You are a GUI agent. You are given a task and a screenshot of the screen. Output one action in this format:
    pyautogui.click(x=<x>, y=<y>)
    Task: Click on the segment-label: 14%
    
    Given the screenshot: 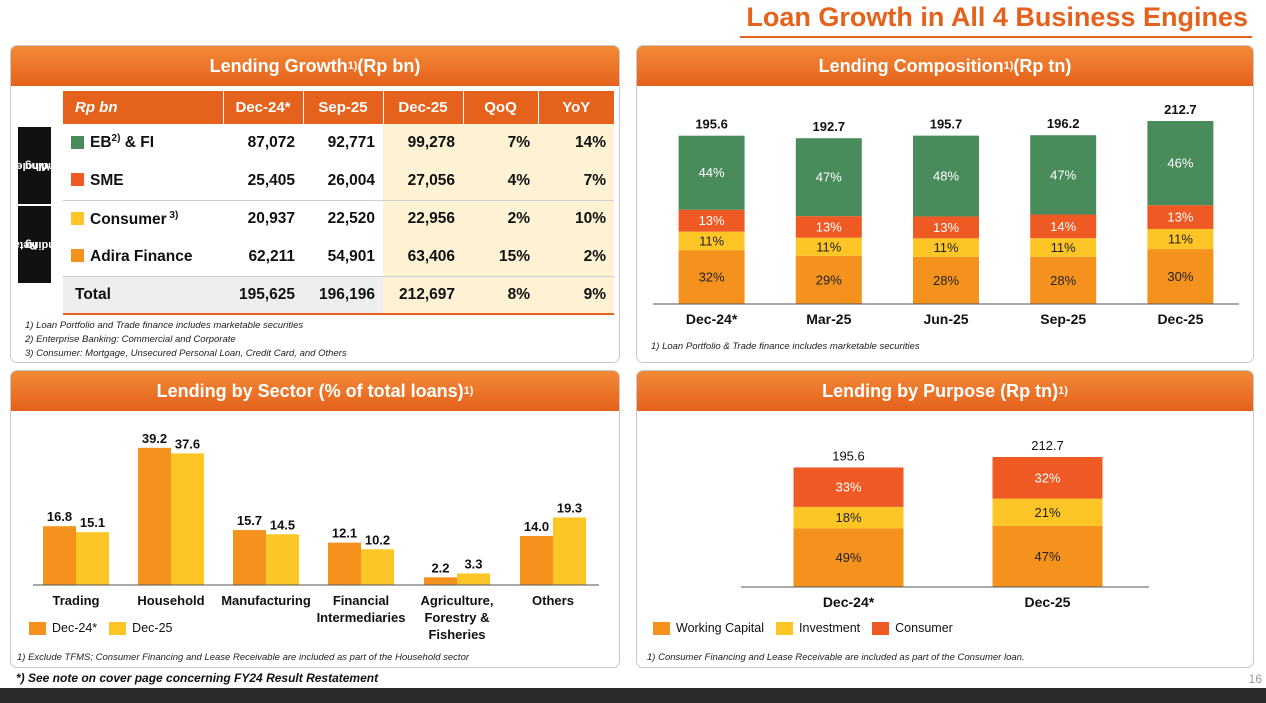 What is the action you would take?
    pyautogui.click(x=1063, y=226)
    